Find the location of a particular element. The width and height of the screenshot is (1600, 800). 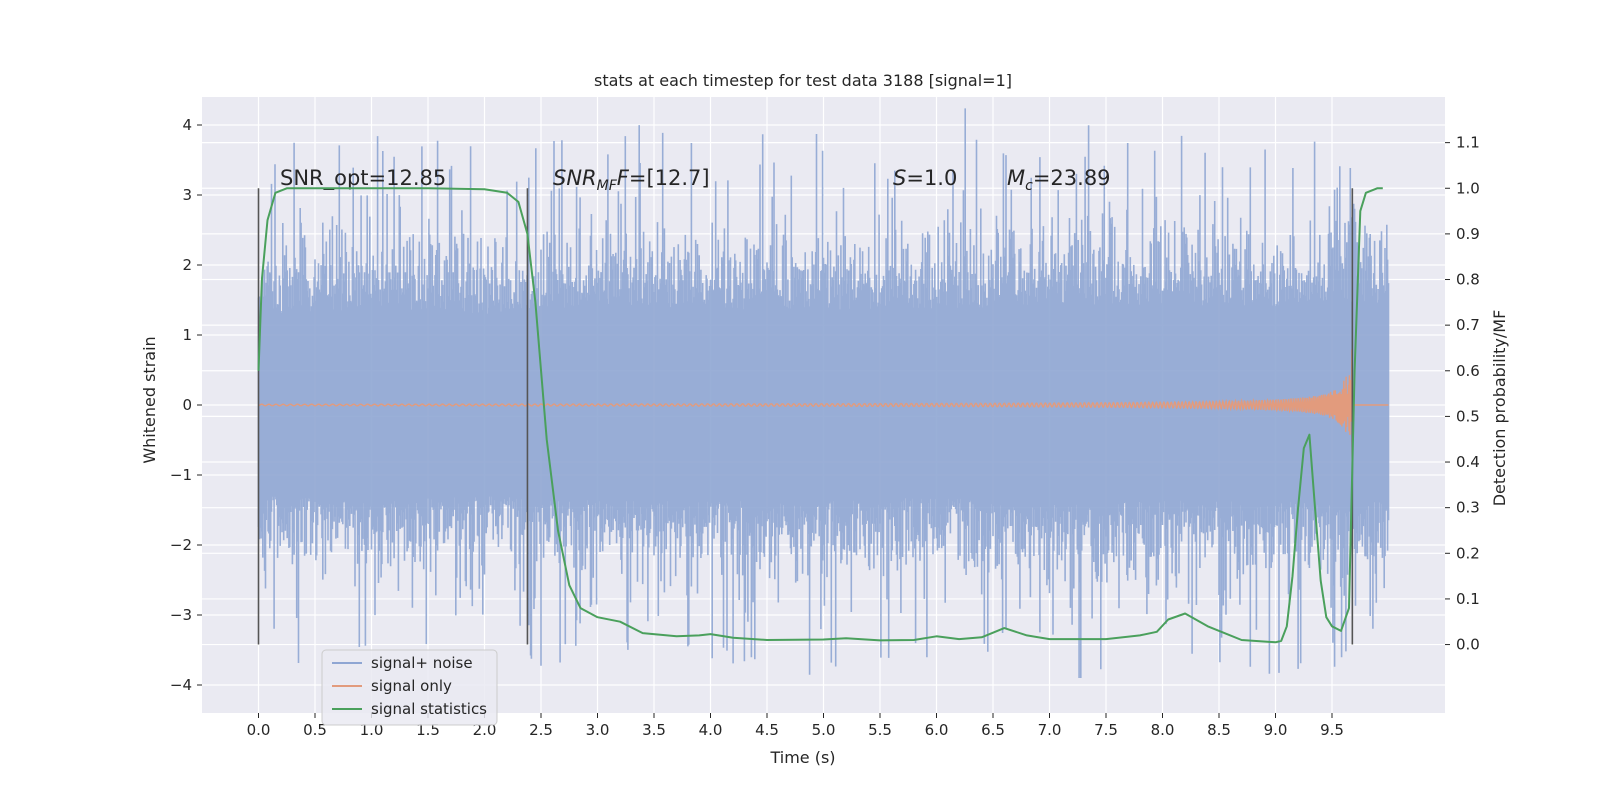

y-tick-label: −4 is located at coordinates (181, 685).